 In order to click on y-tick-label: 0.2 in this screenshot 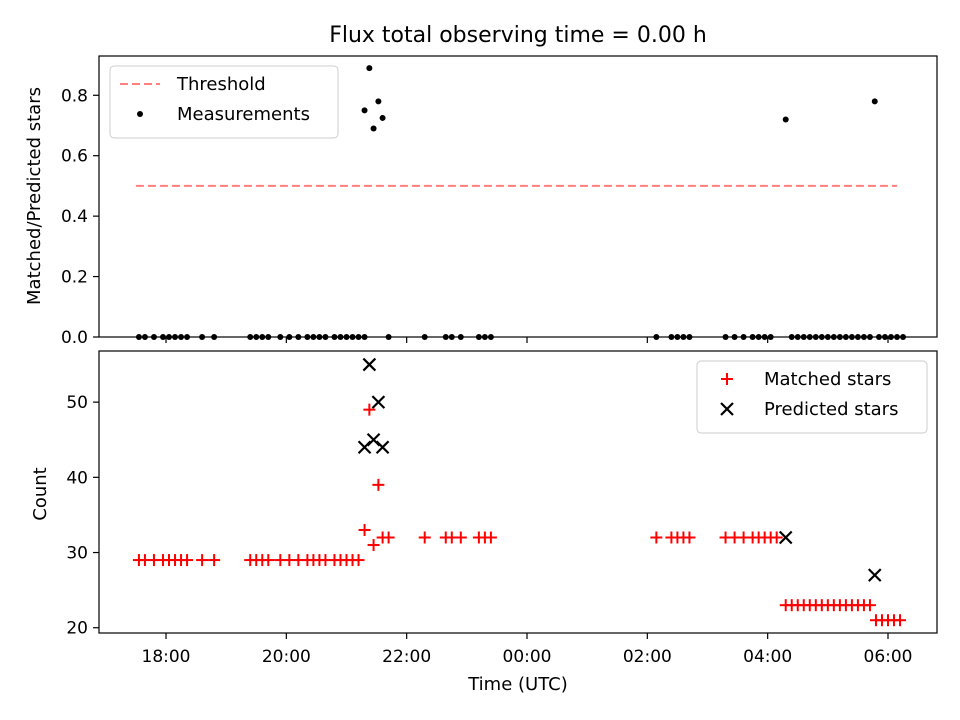, I will do `click(74, 278)`.